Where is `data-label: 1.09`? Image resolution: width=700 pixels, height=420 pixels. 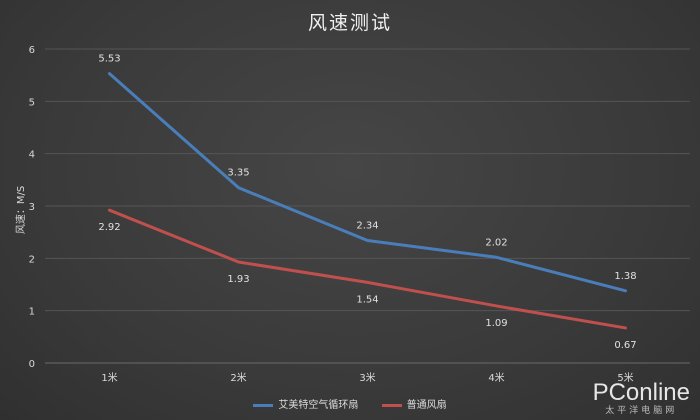
data-label: 1.09 is located at coordinates (496, 323).